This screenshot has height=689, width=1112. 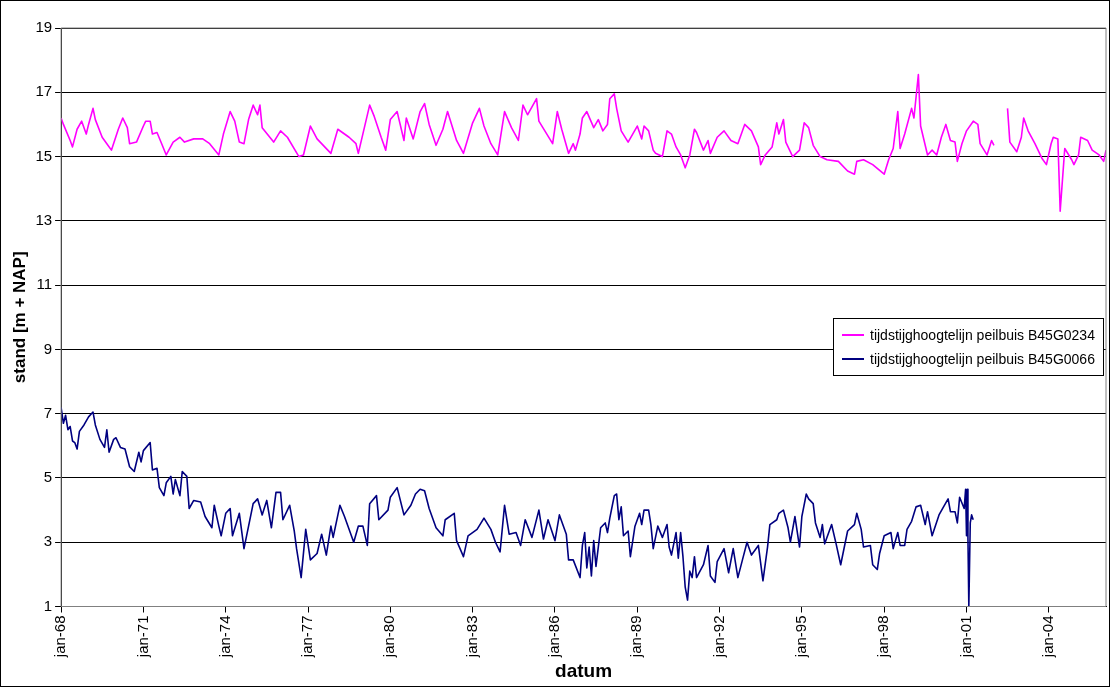 What do you see at coordinates (1047, 637) in the screenshot?
I see `x-tick-label: jan-04` at bounding box center [1047, 637].